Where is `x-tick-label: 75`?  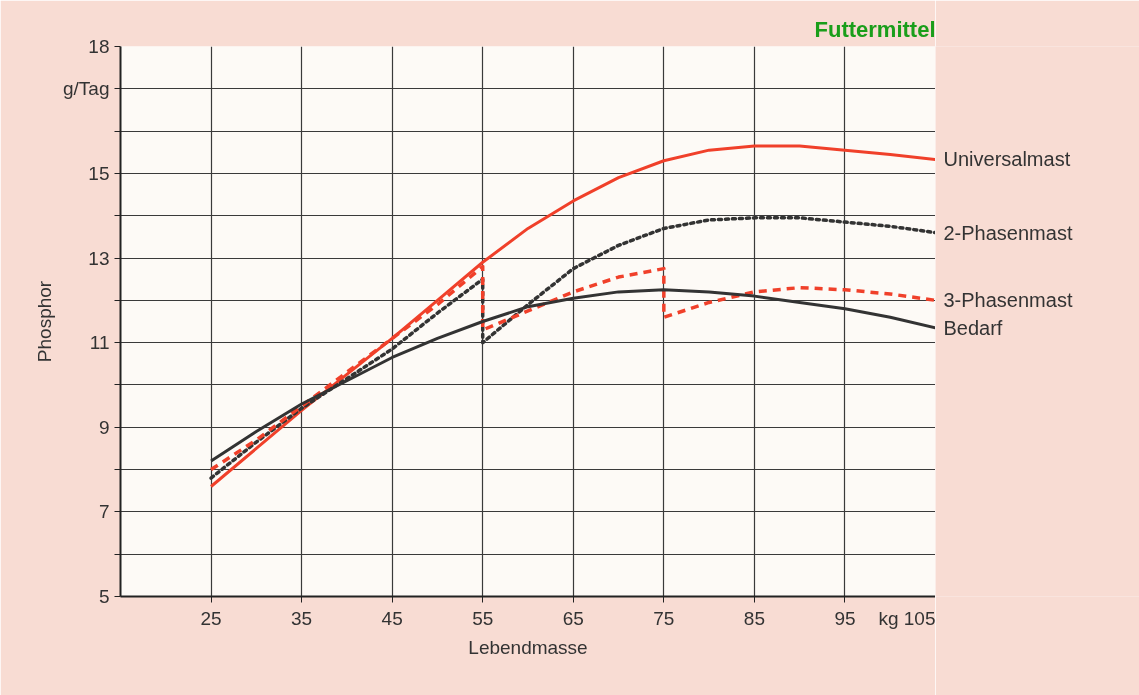 x-tick-label: 75 is located at coordinates (664, 618).